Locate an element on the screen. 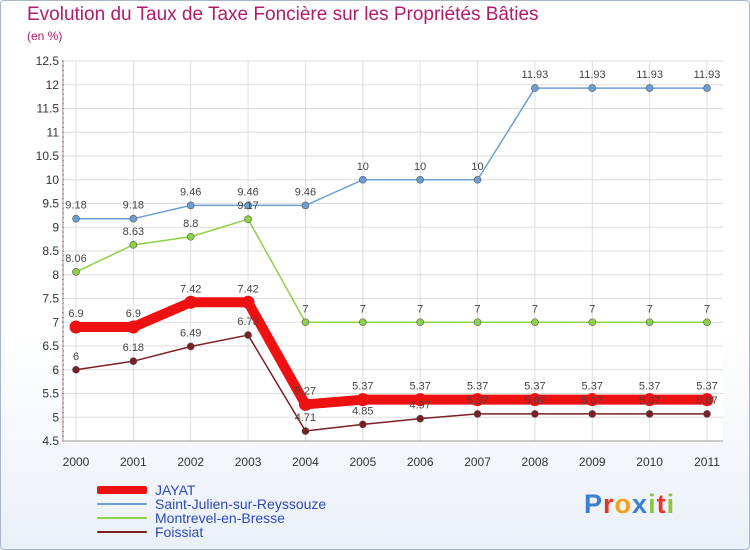 The image size is (750, 550). legend-swatch-foissiat is located at coordinates (122, 532).